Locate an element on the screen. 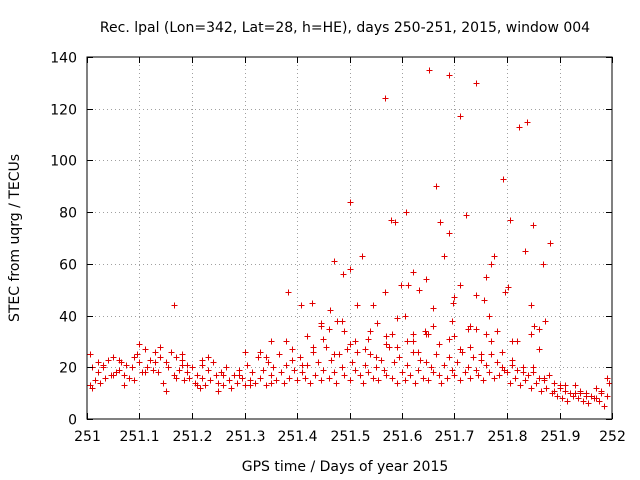 Image resolution: width=640 pixels, height=480 pixels. x-tick-label: 251 is located at coordinates (87, 437).